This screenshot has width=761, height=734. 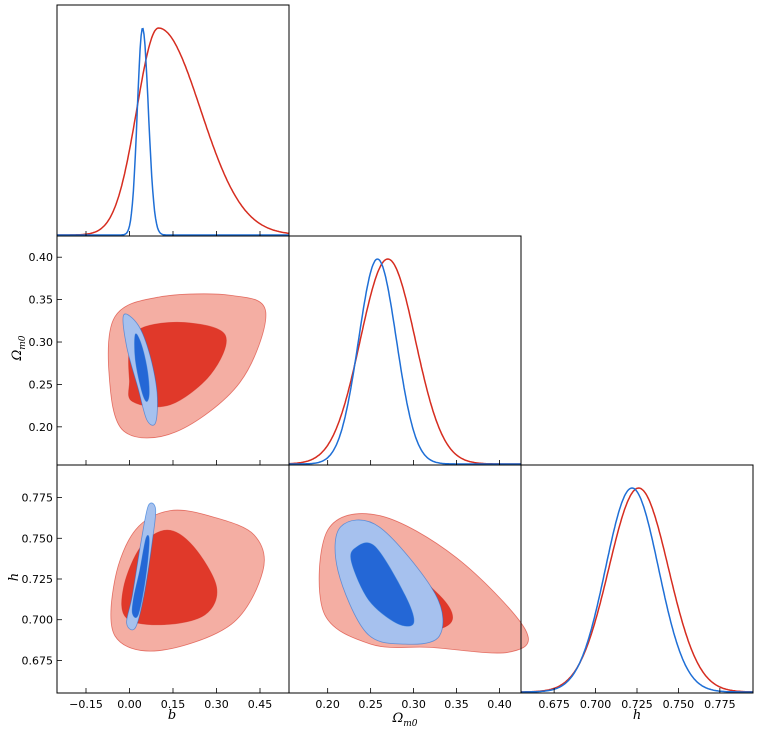 I want to click on xlabel-h: h, so click(x=637, y=715).